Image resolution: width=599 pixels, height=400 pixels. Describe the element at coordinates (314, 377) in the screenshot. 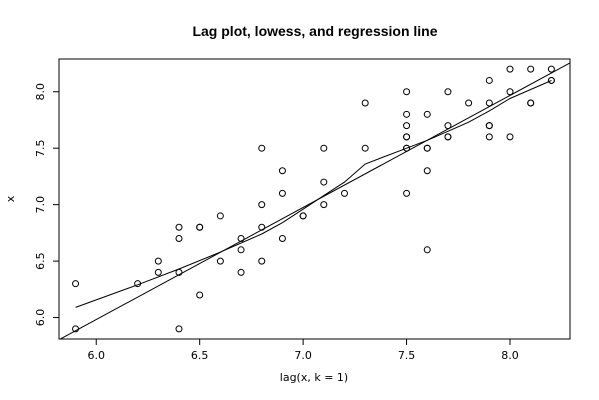

I see `x-axis-label: lag(x, k = 1)` at that location.